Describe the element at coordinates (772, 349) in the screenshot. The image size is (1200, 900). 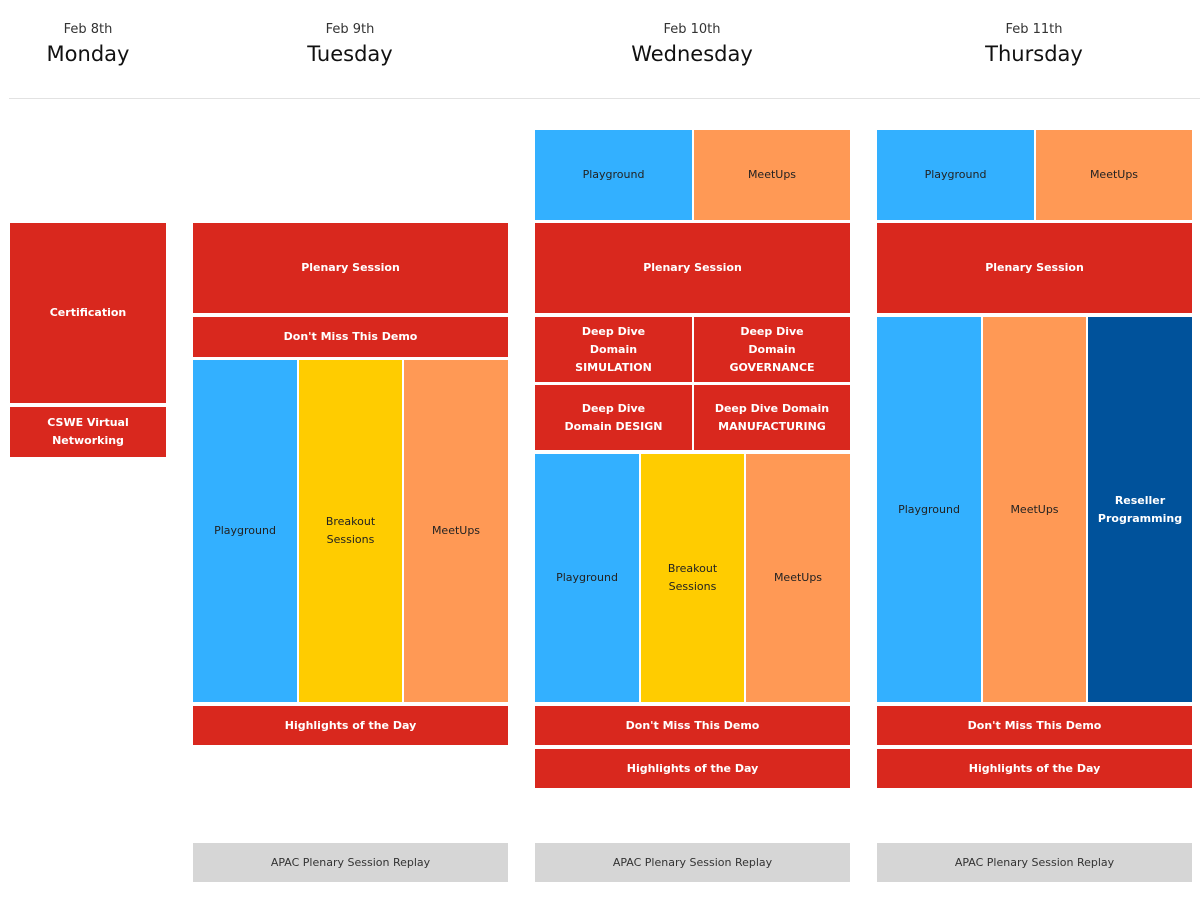
I see `session-dd-governance: Deep Dive Domain GOVERNANCE` at that location.